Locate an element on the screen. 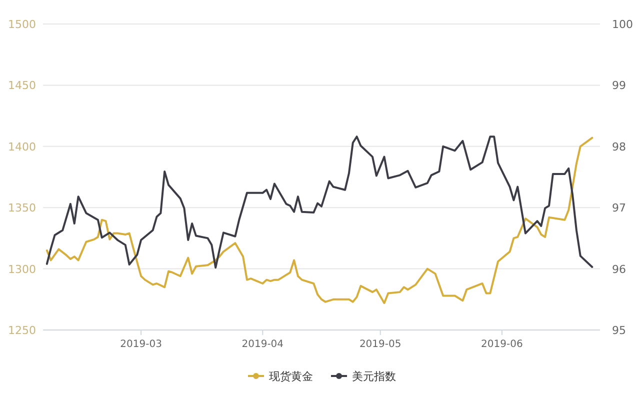 Image resolution: width=640 pixels, height=400 pixels. x-tick-label: 2019-03 is located at coordinates (141, 344).